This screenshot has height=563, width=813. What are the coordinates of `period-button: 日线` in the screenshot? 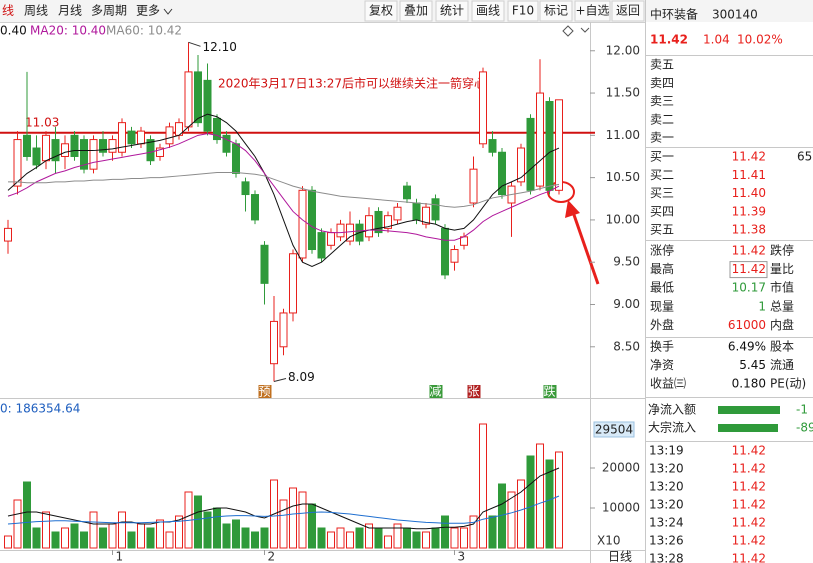 It's located at (620, 556).